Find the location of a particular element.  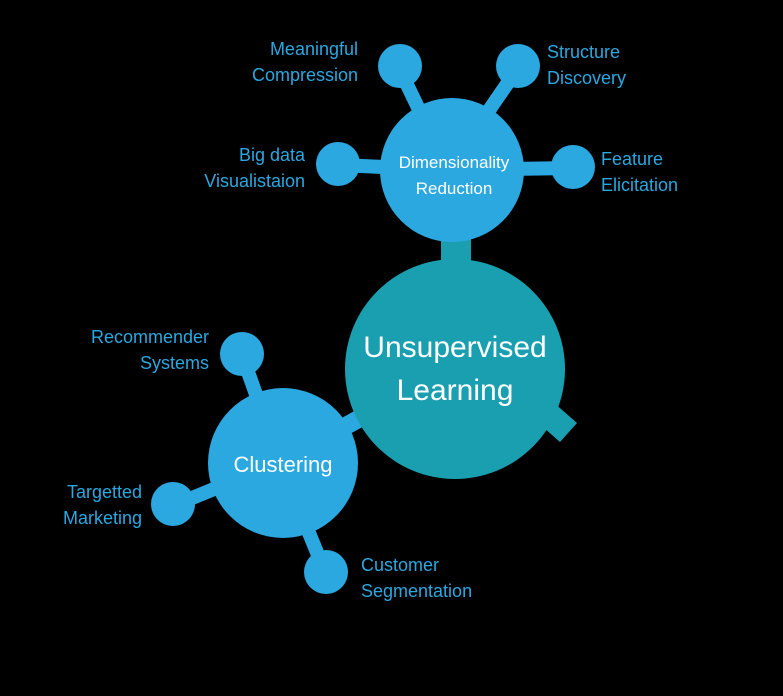

label-line: Big data is located at coordinates (271, 155).